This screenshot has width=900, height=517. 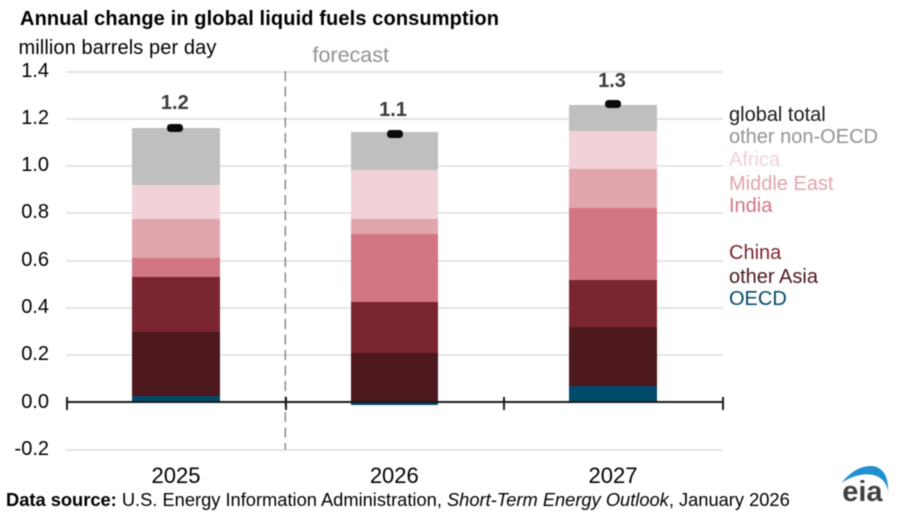 What do you see at coordinates (862, 492) in the screenshot?
I see `svg-text: eia` at bounding box center [862, 492].